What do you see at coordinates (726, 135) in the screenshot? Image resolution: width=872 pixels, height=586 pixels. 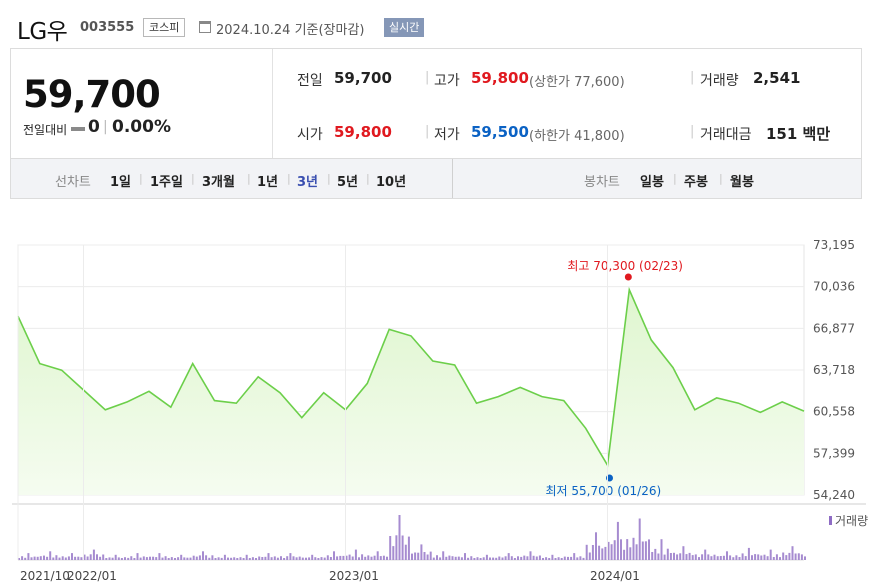 I see `amount-label: 거래대금` at bounding box center [726, 135].